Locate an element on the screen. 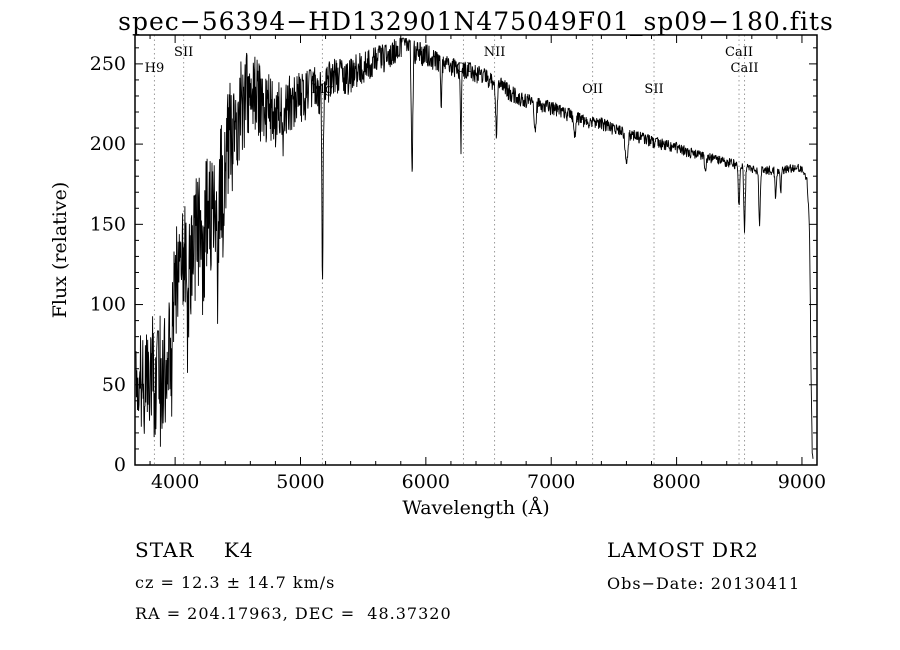 This screenshot has width=900, height=650. obs-date-label: Obs−Date: 20130411 is located at coordinates (704, 583).